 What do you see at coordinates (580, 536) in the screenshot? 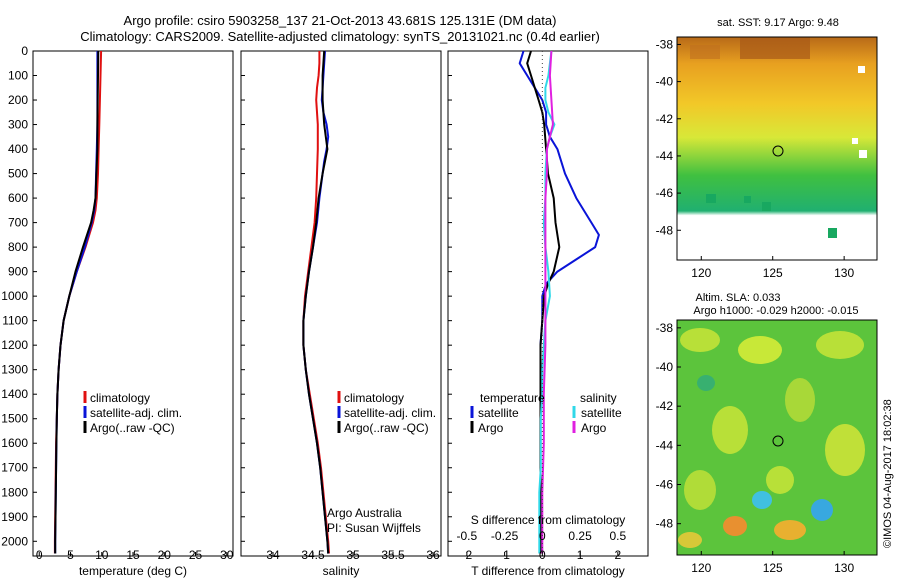
I see `x-tick-label-top: 0.25` at bounding box center [580, 536].